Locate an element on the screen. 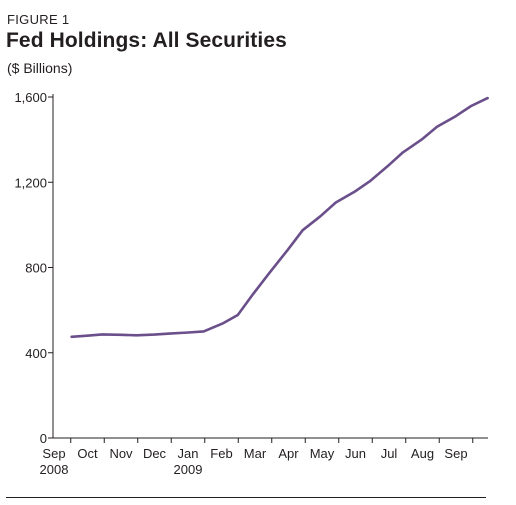  x-tick-label: Apr is located at coordinates (288, 453).